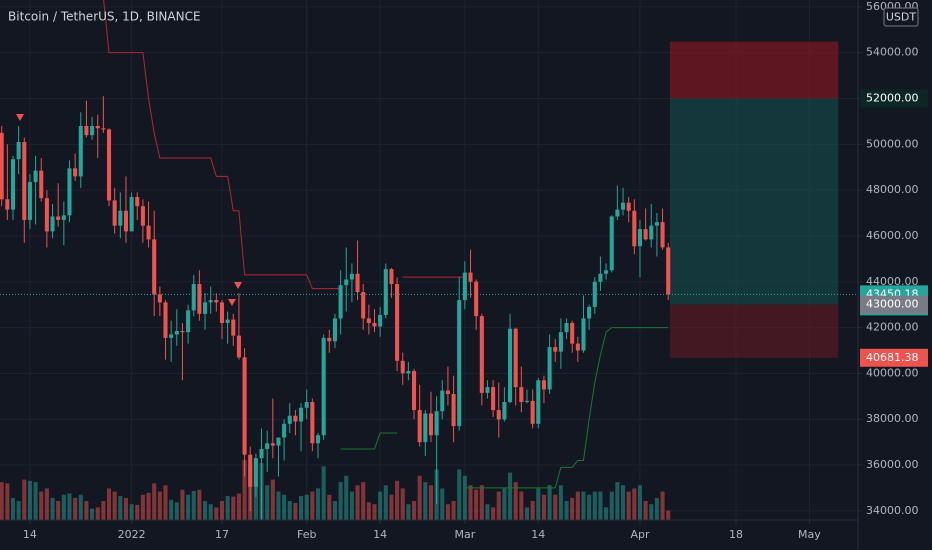 The height and width of the screenshot is (550, 932). I want to click on x-tick-label: Feb, so click(306, 534).